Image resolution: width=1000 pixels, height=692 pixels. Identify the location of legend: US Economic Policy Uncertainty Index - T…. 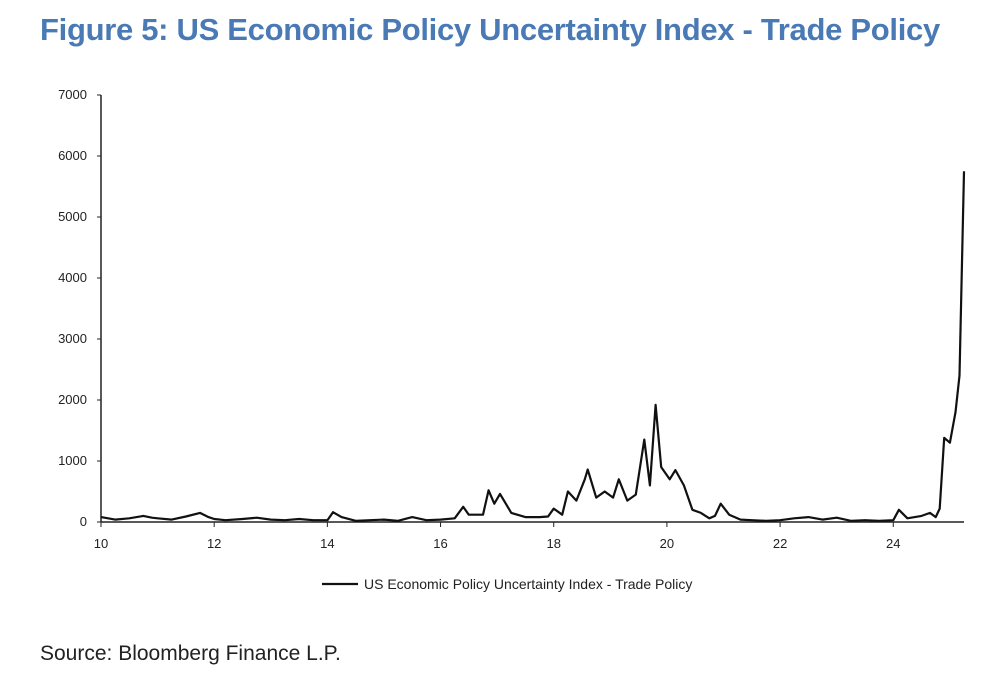
(507, 584).